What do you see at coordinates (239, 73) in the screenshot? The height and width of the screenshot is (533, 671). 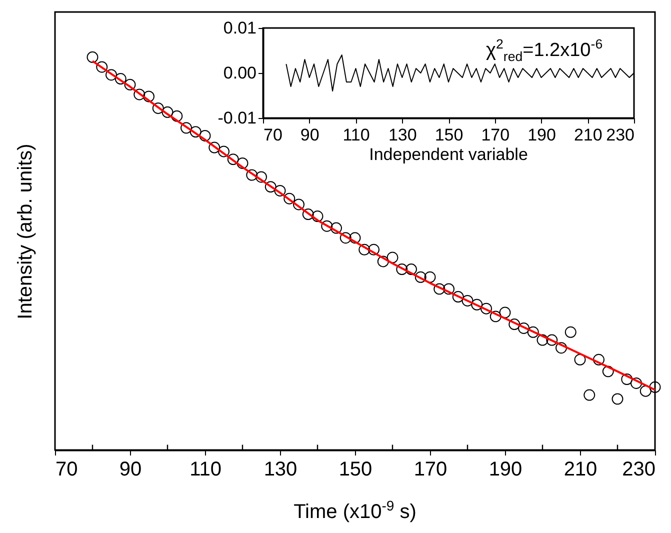 I see `y-tick-label: 0.00` at bounding box center [239, 73].